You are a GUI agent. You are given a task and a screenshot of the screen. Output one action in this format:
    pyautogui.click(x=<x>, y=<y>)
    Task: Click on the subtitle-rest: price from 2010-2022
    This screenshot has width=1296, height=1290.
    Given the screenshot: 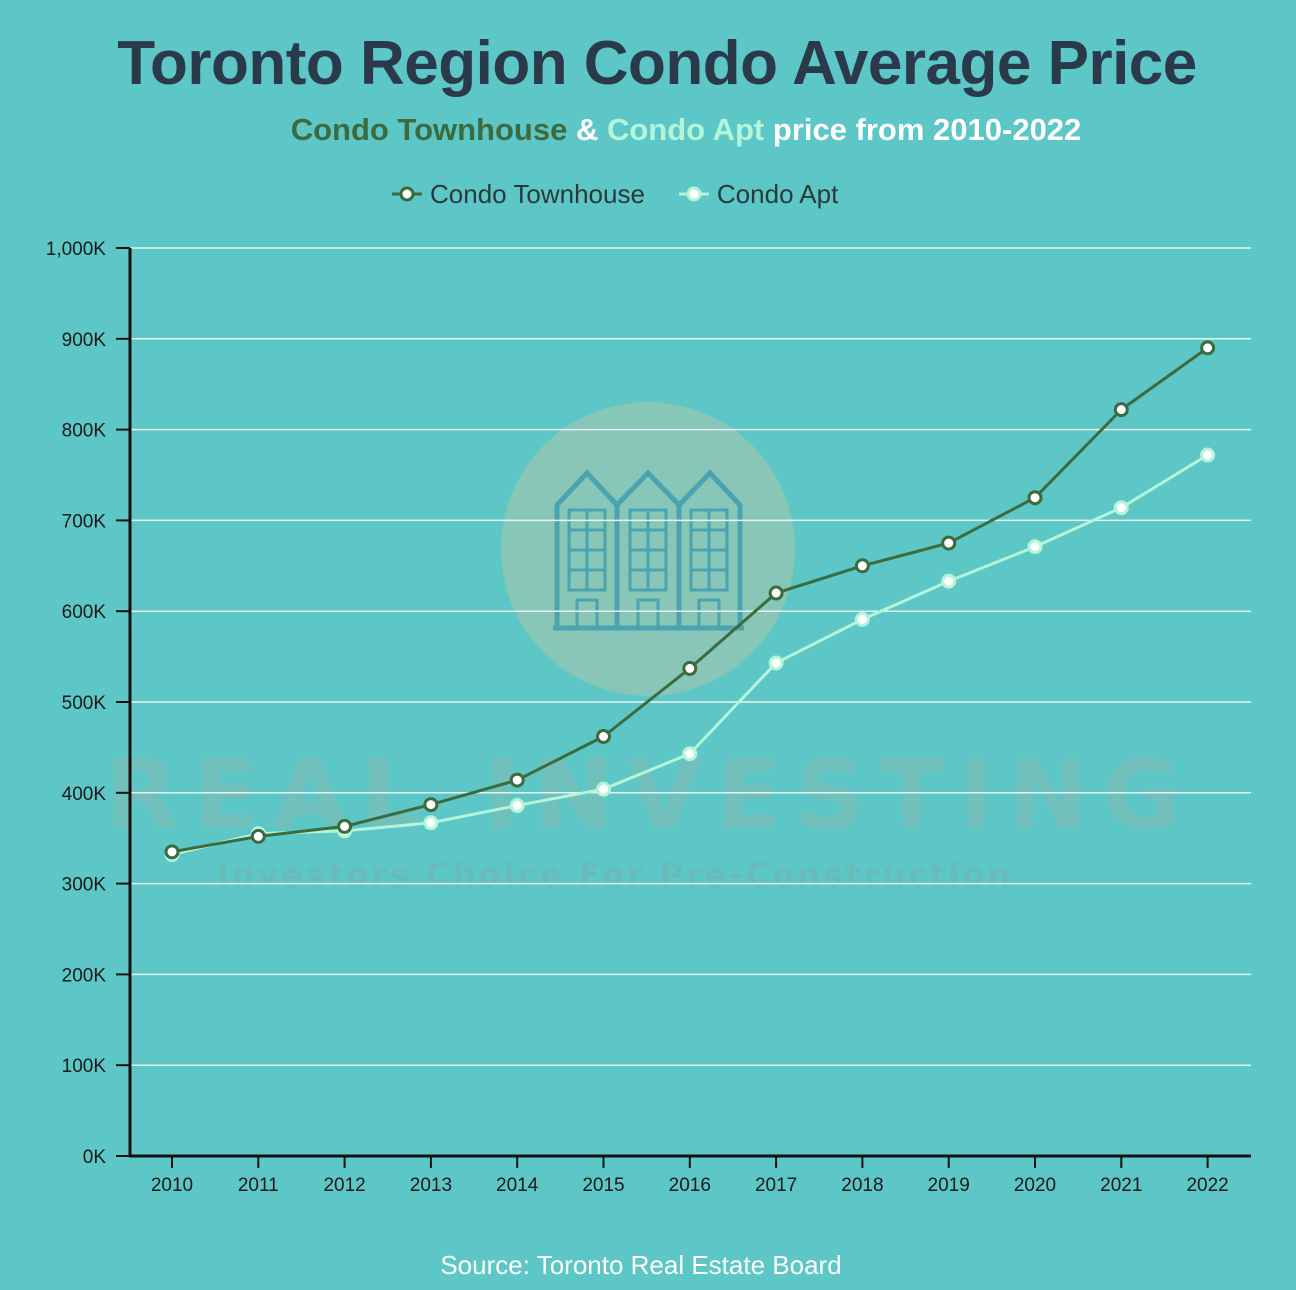 What is the action you would take?
    pyautogui.click(x=923, y=129)
    